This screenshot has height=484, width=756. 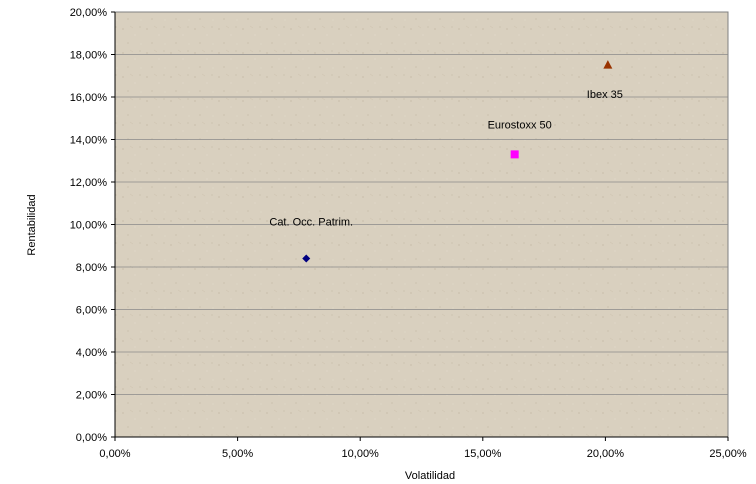 What do you see at coordinates (608, 64) in the screenshot?
I see `data-point-triangle` at bounding box center [608, 64].